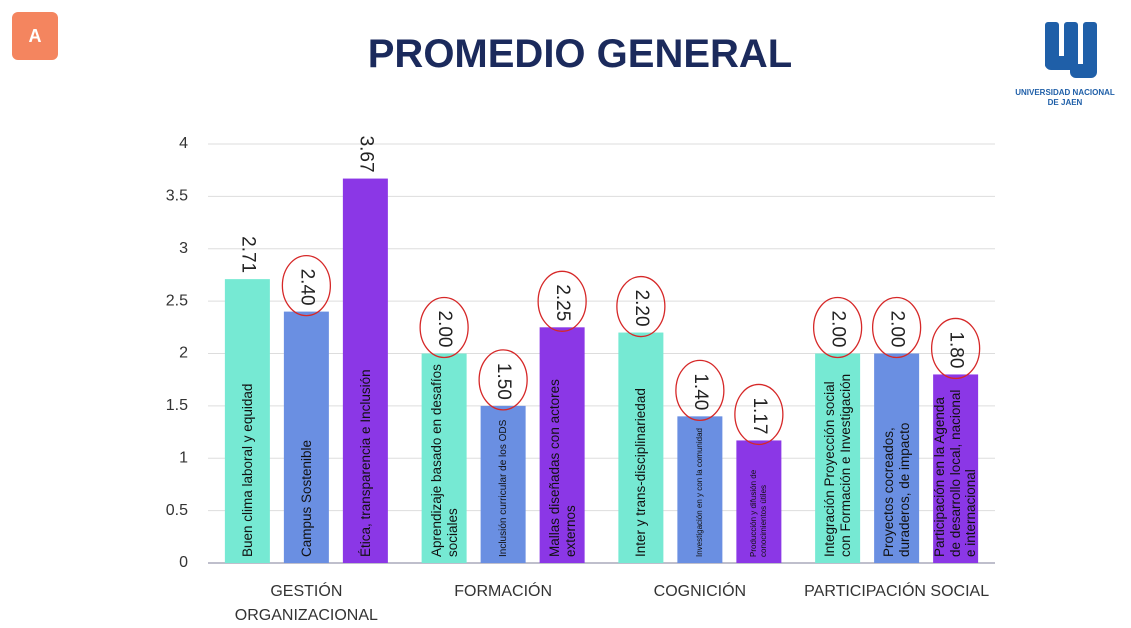 This screenshot has width=1131, height=628. Describe the element at coordinates (177, 510) in the screenshot. I see `y-tick-label: 0.5` at that location.